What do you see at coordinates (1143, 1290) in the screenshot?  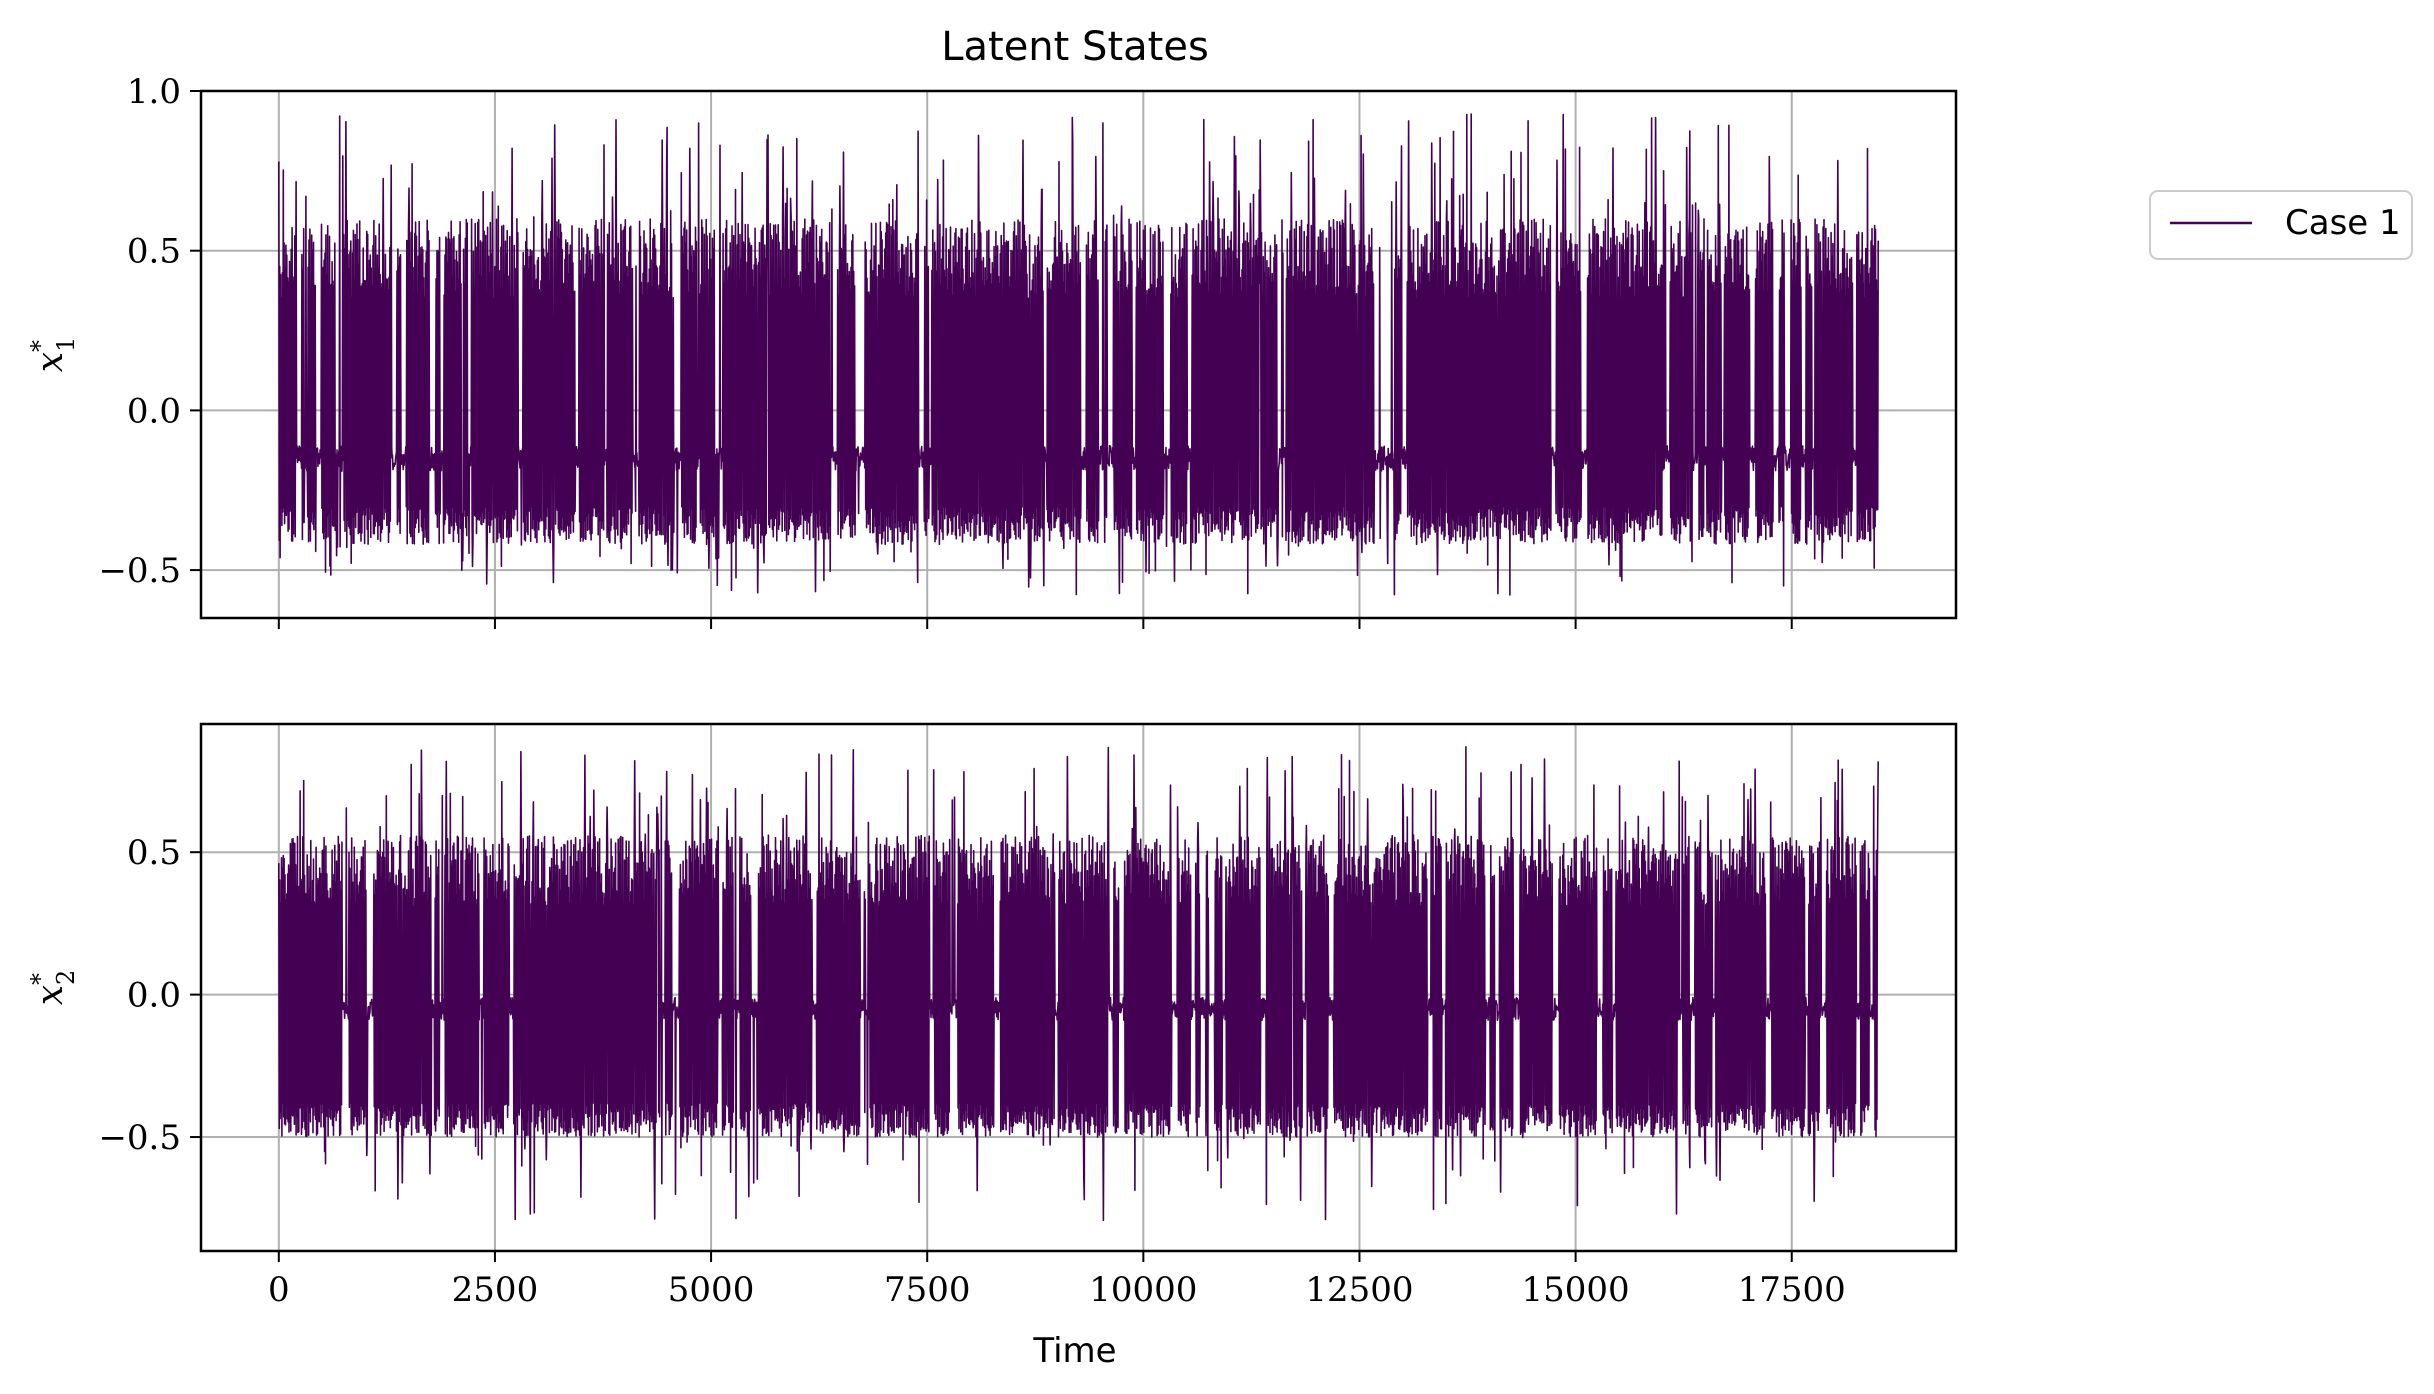 I see `x-tick-label-4: 10000` at bounding box center [1143, 1290].